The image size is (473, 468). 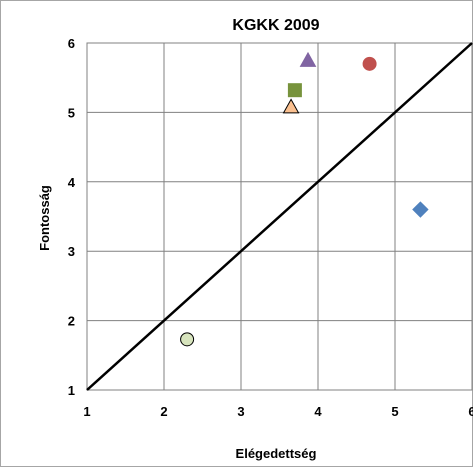 What do you see at coordinates (71, 251) in the screenshot?
I see `y-tick-label-3: 3` at bounding box center [71, 251].